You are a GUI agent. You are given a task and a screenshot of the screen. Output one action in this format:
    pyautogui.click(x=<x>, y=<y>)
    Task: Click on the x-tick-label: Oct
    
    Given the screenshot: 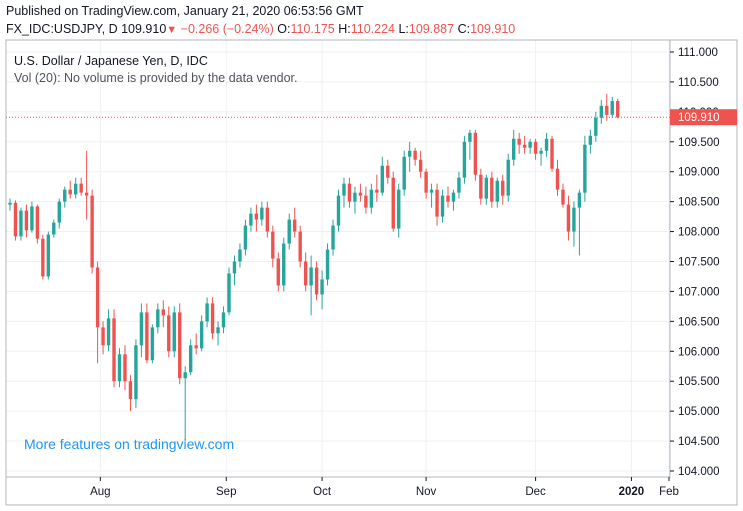 What is the action you would take?
    pyautogui.click(x=322, y=492)
    